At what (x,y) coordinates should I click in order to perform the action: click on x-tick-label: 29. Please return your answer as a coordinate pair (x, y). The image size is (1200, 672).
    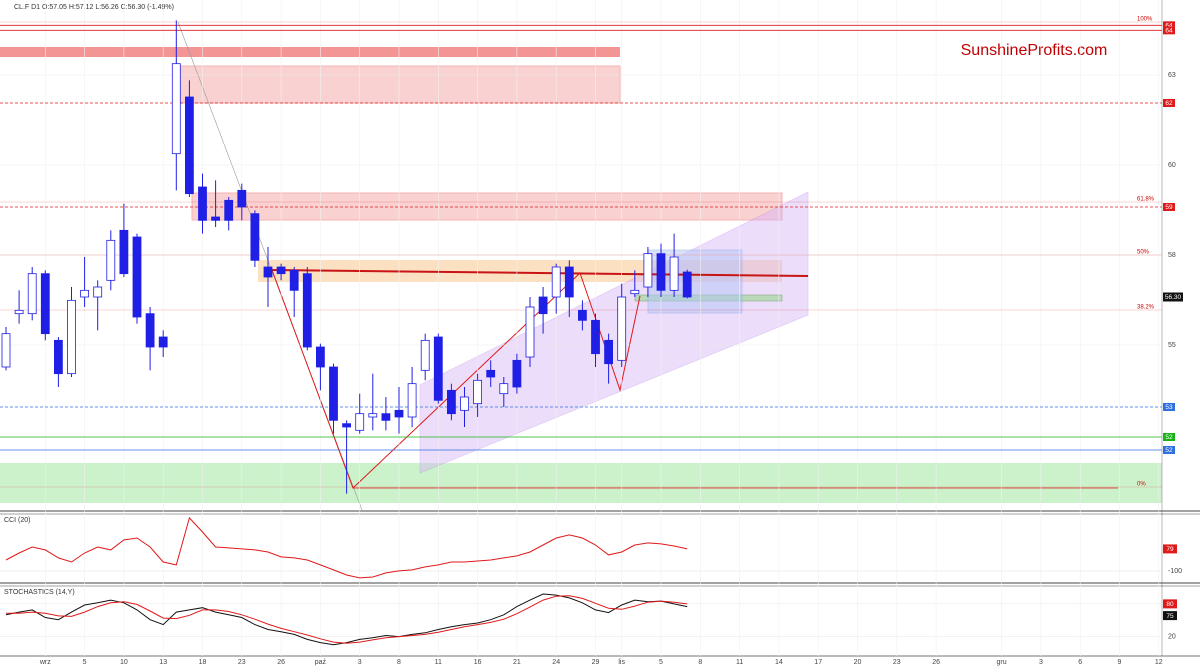
    Looking at the image, I should click on (596, 662).